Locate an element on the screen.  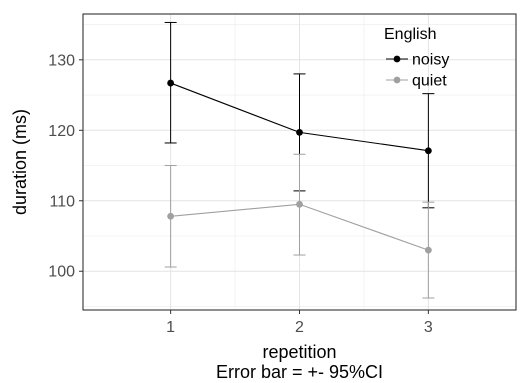
x-tick-label: 3 is located at coordinates (428, 327).